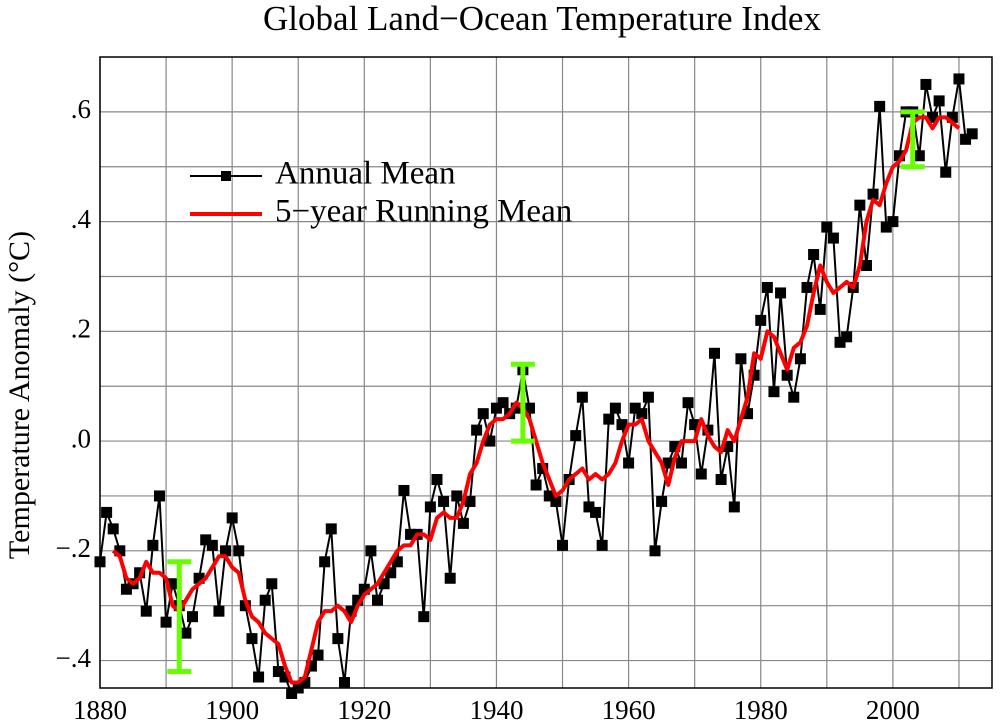 This screenshot has width=1000, height=728. Describe the element at coordinates (226, 176) in the screenshot. I see `legend-marker` at that location.